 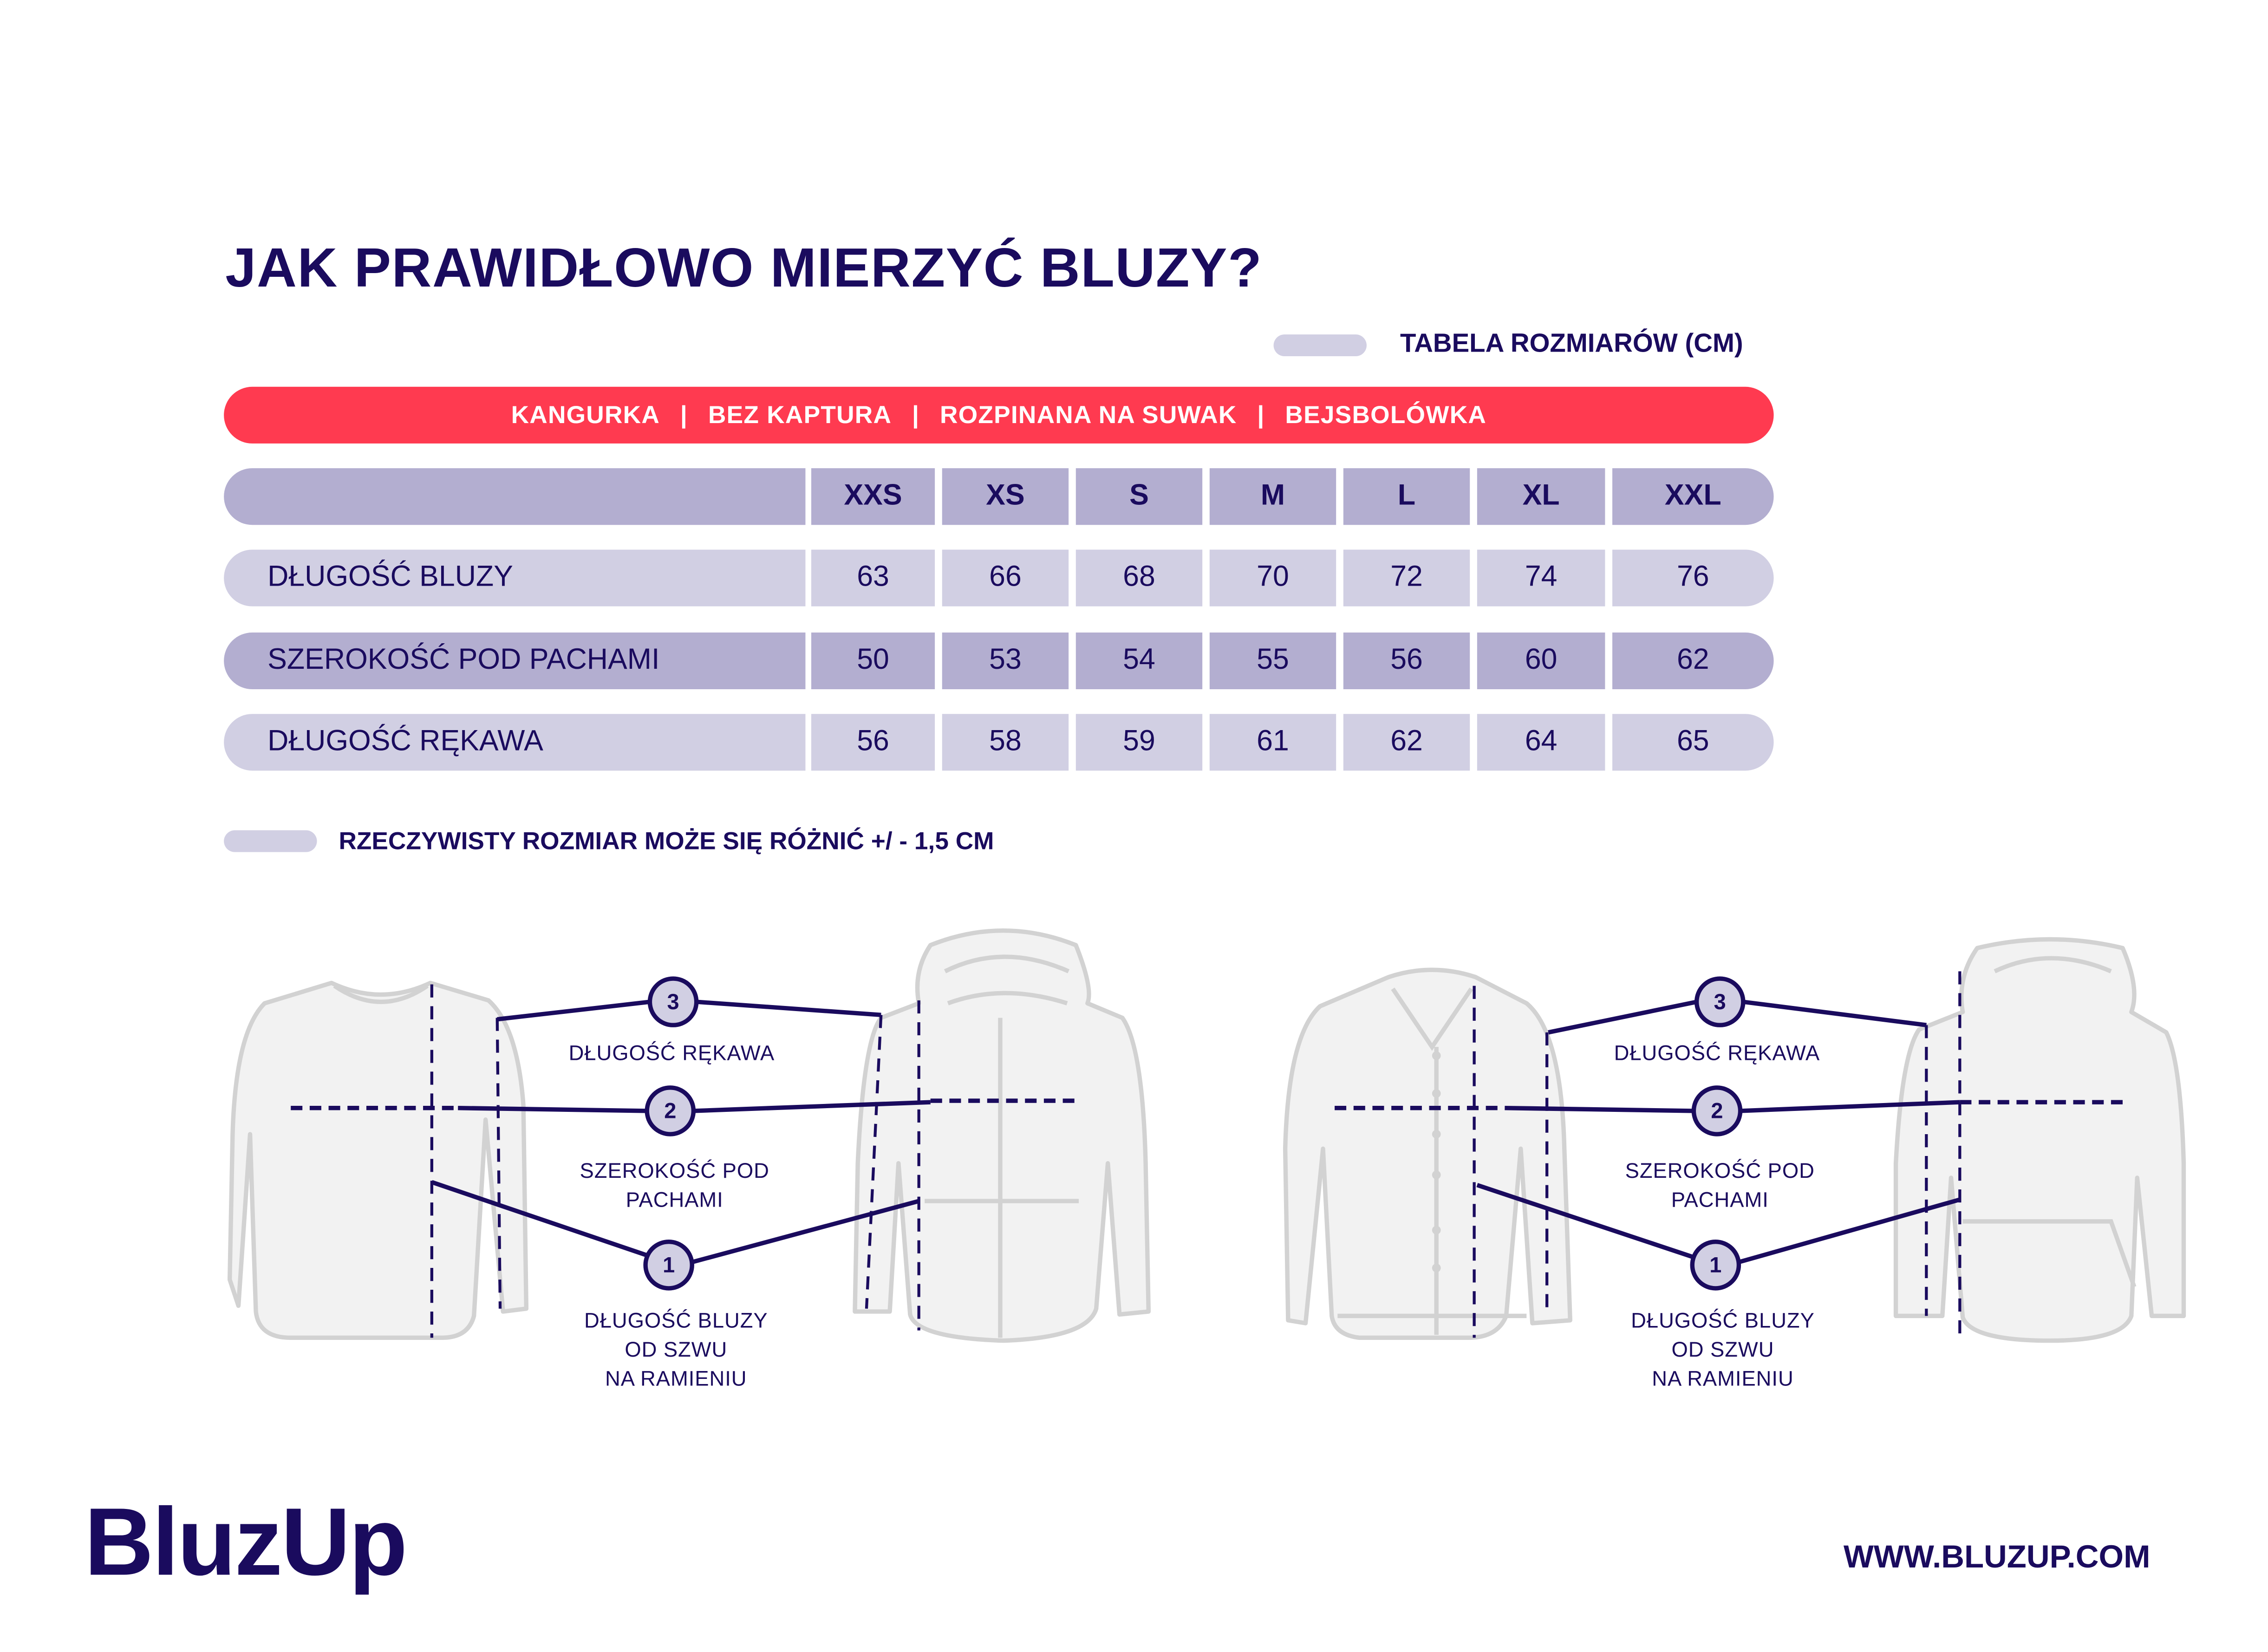 What do you see at coordinates (873, 496) in the screenshot?
I see `size-header: XXS` at bounding box center [873, 496].